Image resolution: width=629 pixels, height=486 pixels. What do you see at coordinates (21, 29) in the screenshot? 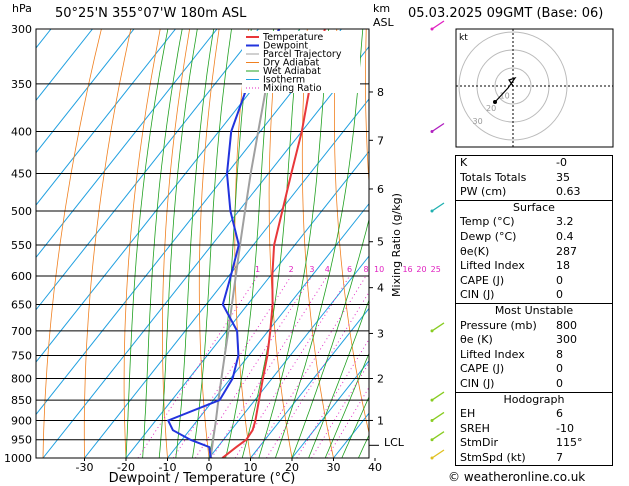
I see `pressure-tick-label: 300` at bounding box center [21, 29].